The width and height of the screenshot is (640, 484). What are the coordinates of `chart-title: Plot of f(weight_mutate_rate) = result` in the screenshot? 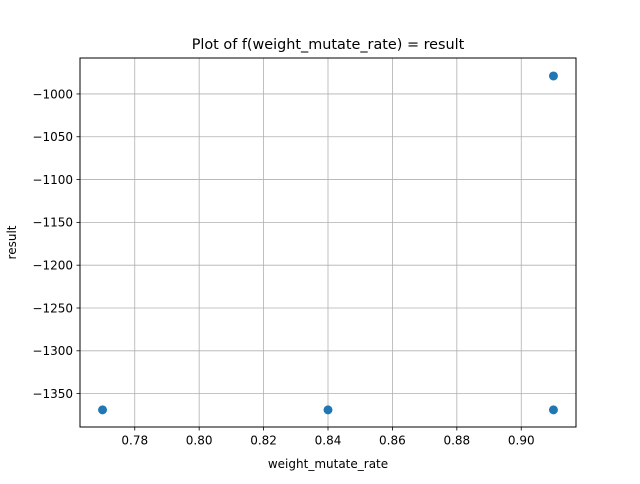 It's located at (328, 45).